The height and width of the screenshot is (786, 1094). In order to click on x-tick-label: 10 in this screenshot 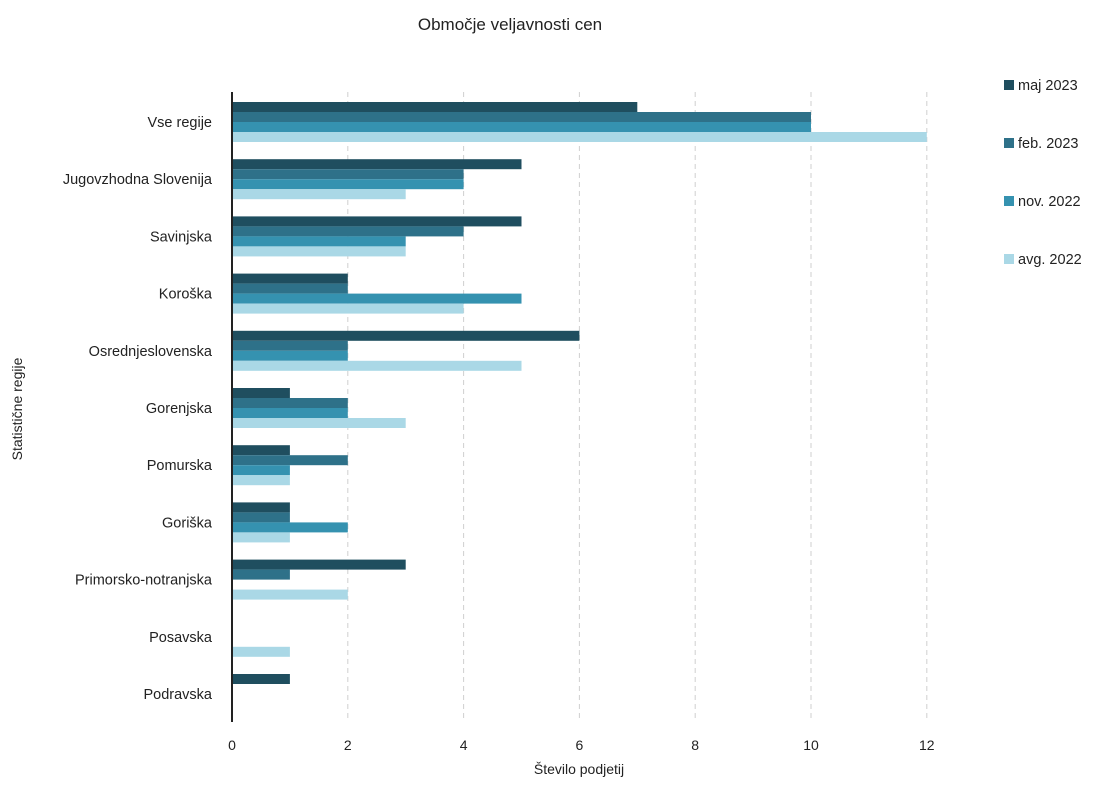, I will do `click(811, 745)`.